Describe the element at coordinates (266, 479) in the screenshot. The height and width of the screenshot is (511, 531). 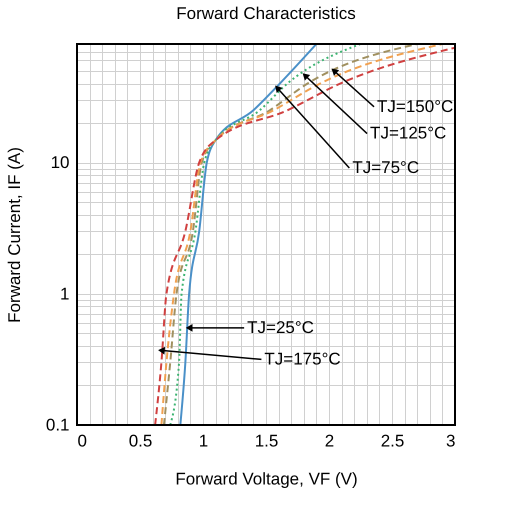
I see `x-axis-title: Forward Voltage, VF (V)` at that location.